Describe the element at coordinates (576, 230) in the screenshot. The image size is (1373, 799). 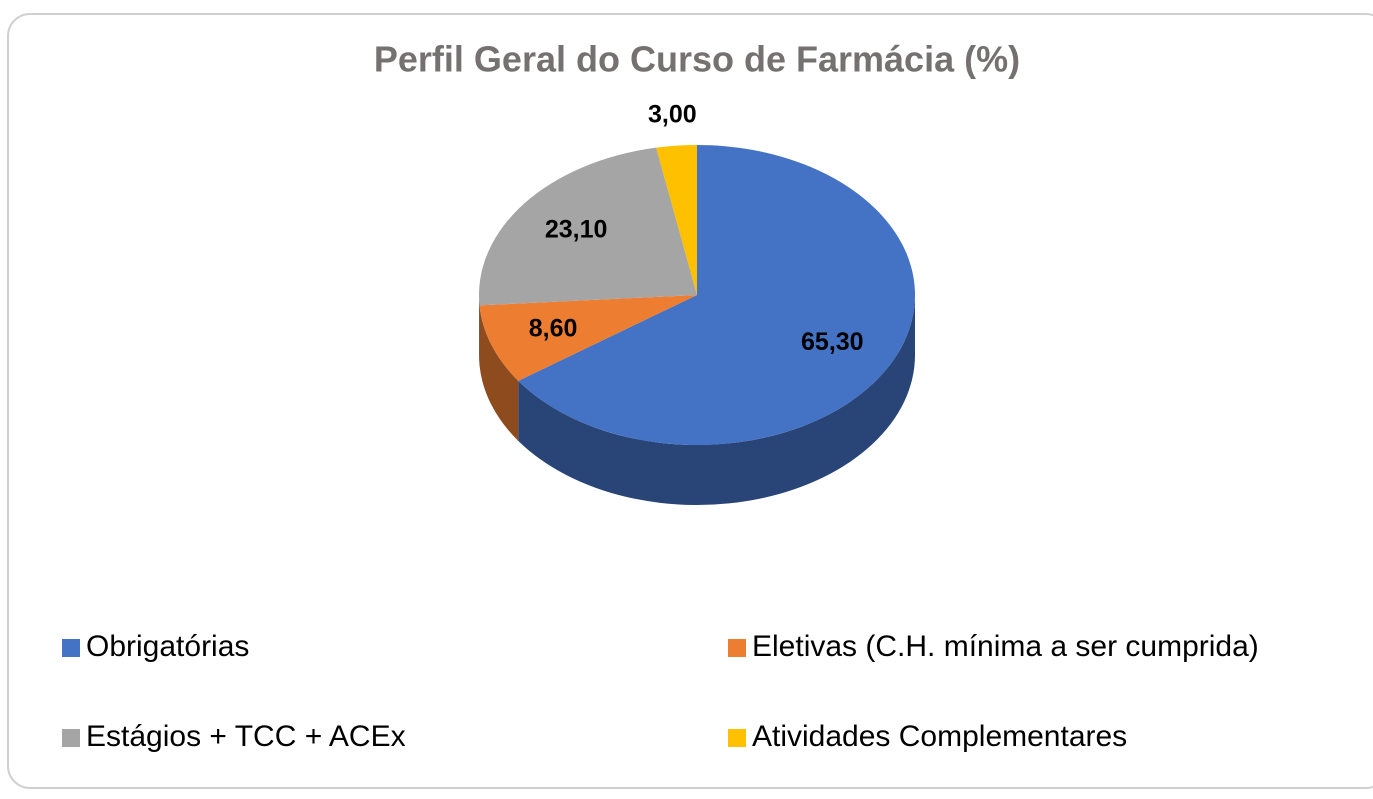
I see `data-label: 23,10` at that location.